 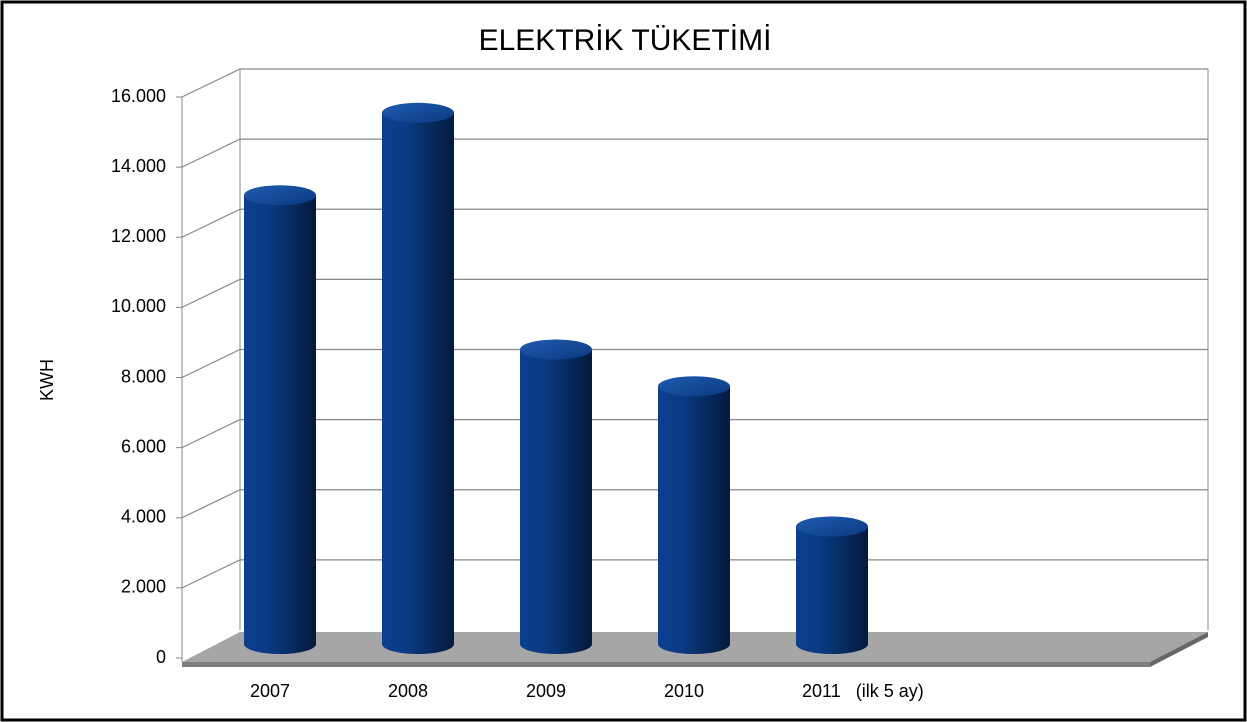 What do you see at coordinates (546, 691) in the screenshot?
I see `x-tick-label: 2009` at bounding box center [546, 691].